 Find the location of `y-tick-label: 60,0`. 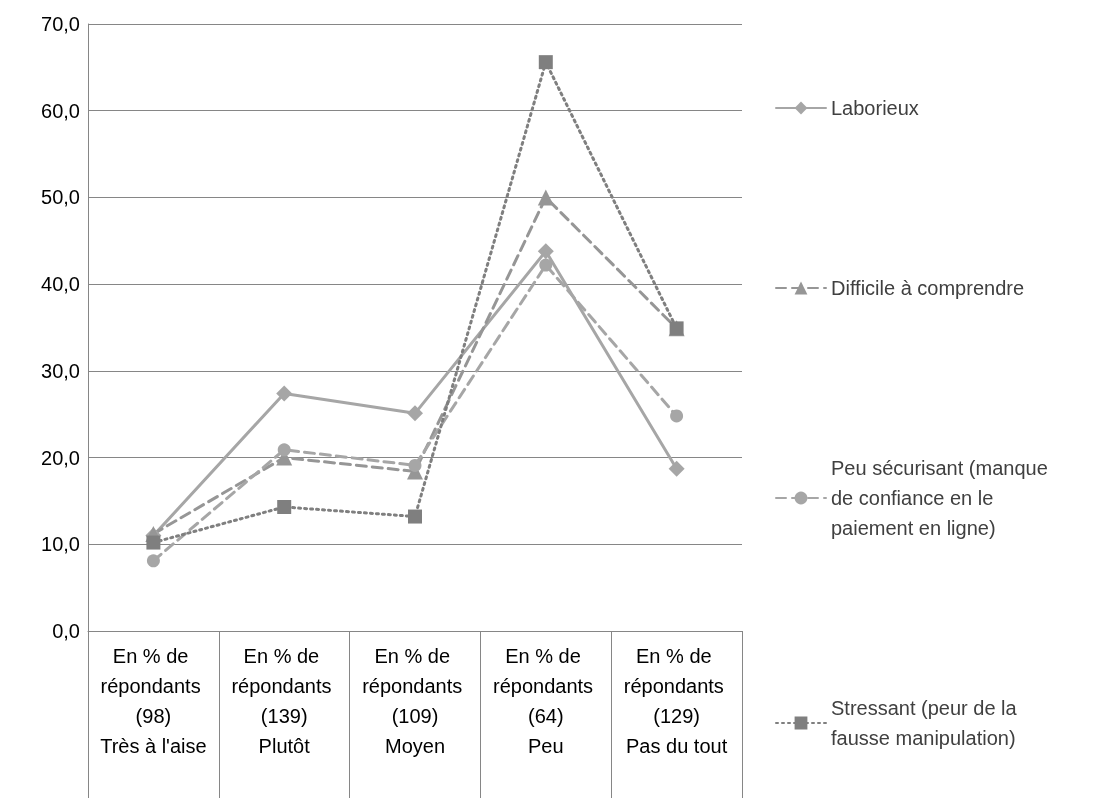

y-tick-label: 60,0 is located at coordinates (60, 110).